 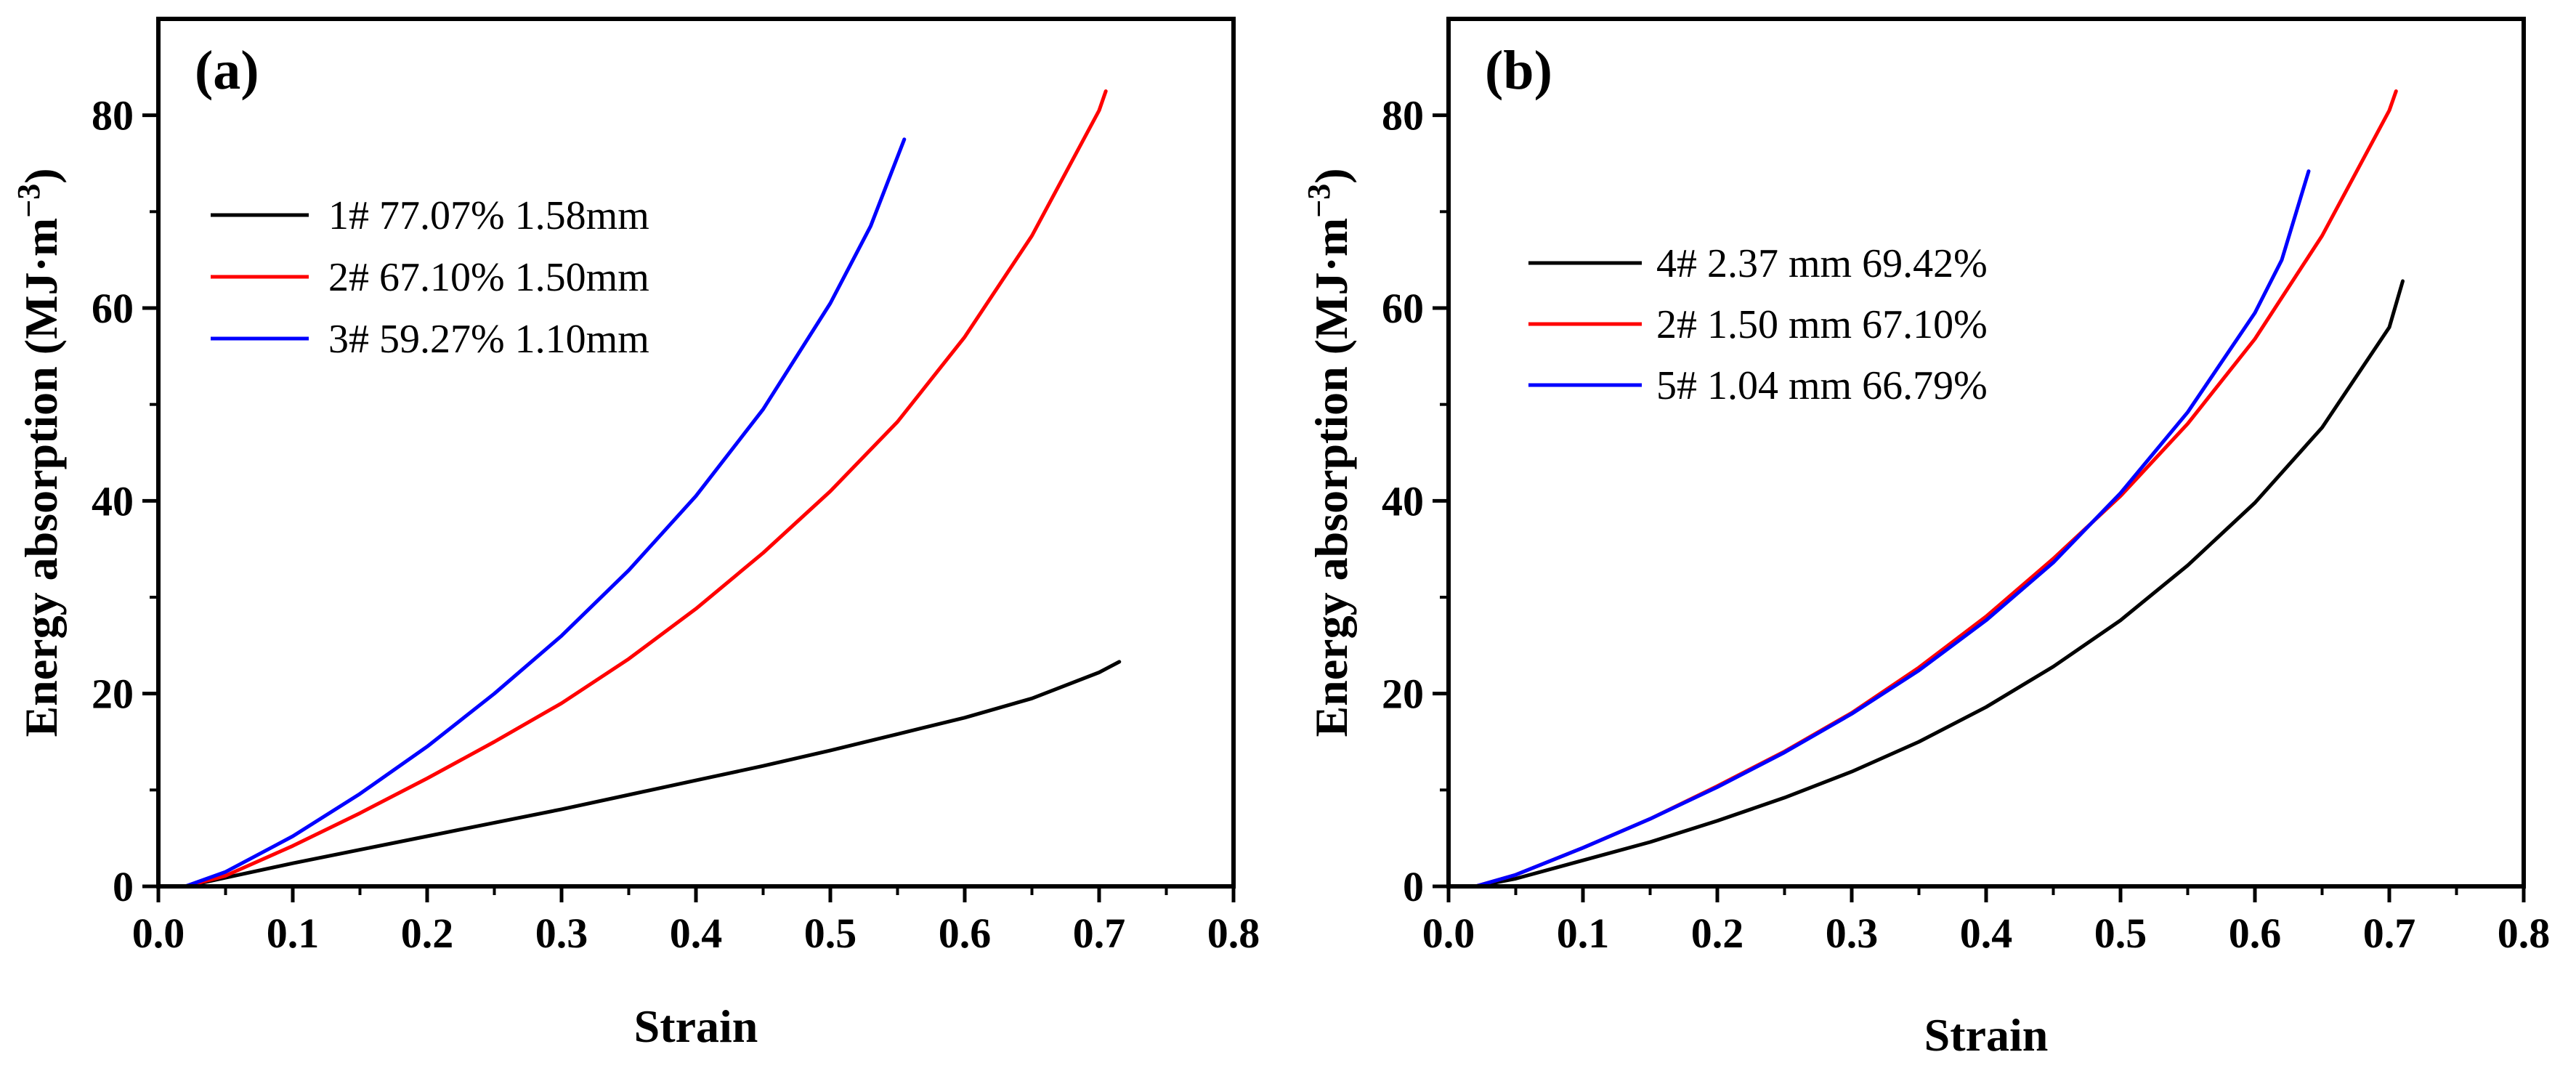 What do you see at coordinates (1519, 70) in the screenshot?
I see `panel-label: (b)` at bounding box center [1519, 70].